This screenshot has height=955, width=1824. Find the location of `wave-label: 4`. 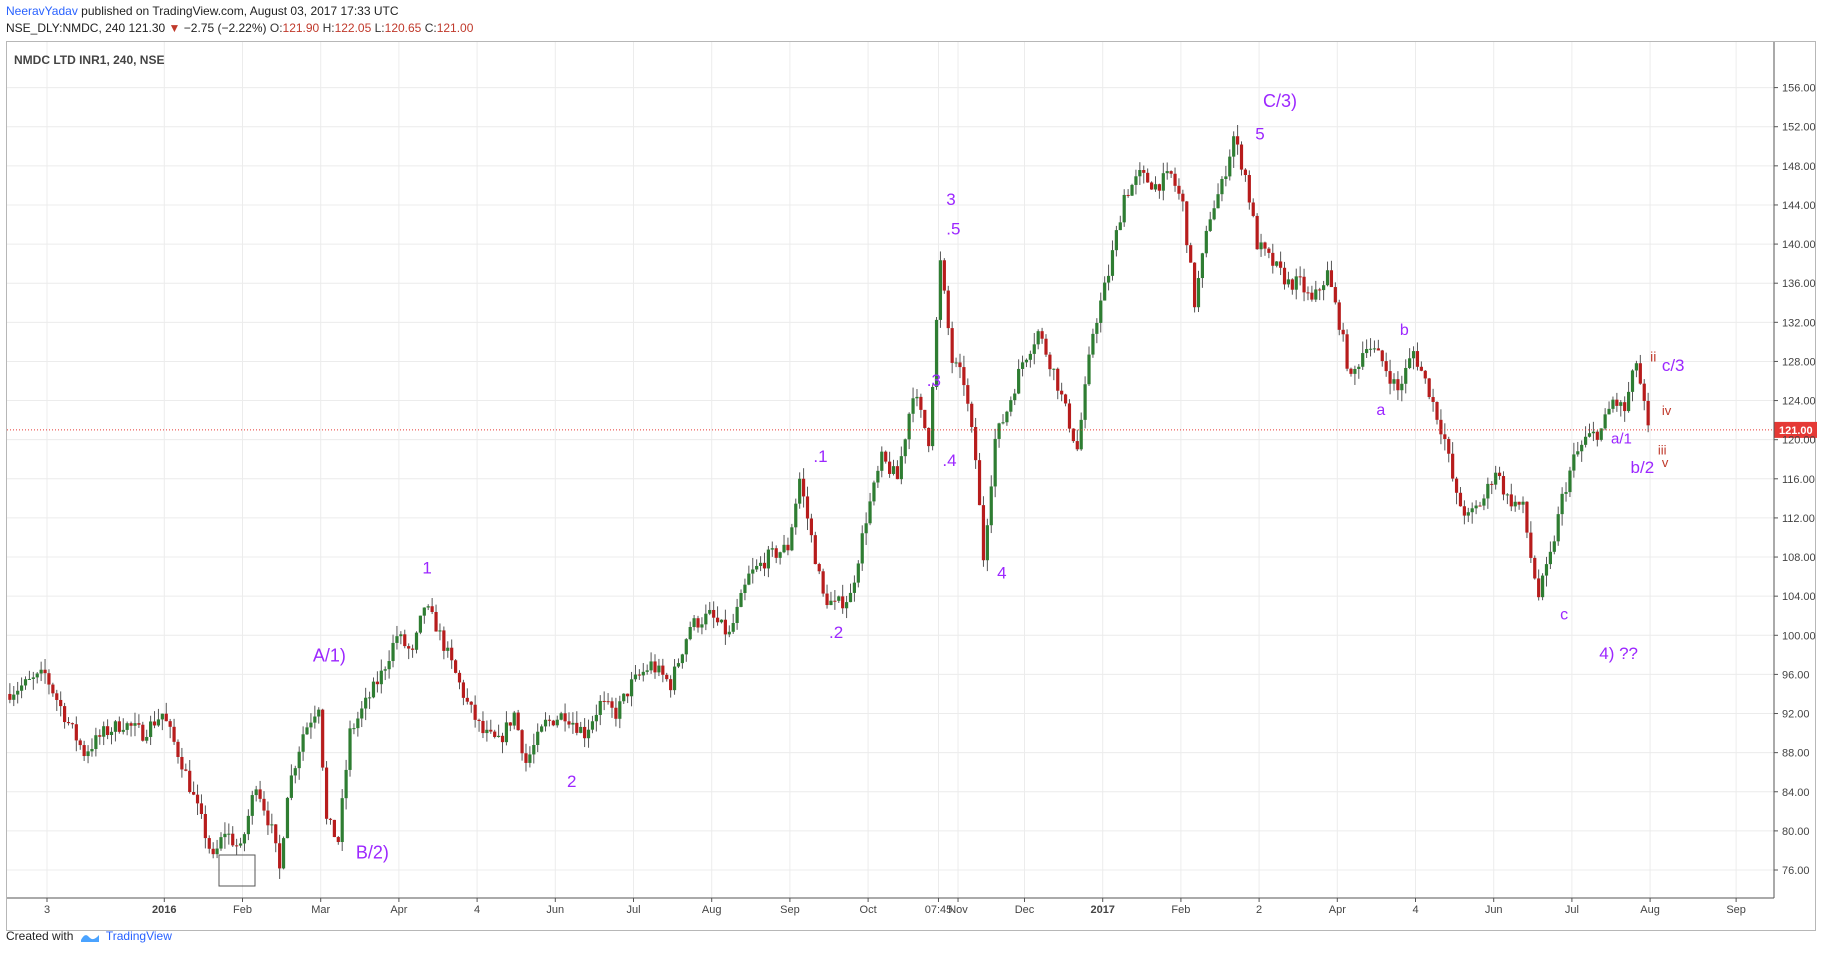

wave-label: 4 is located at coordinates (1001, 573).